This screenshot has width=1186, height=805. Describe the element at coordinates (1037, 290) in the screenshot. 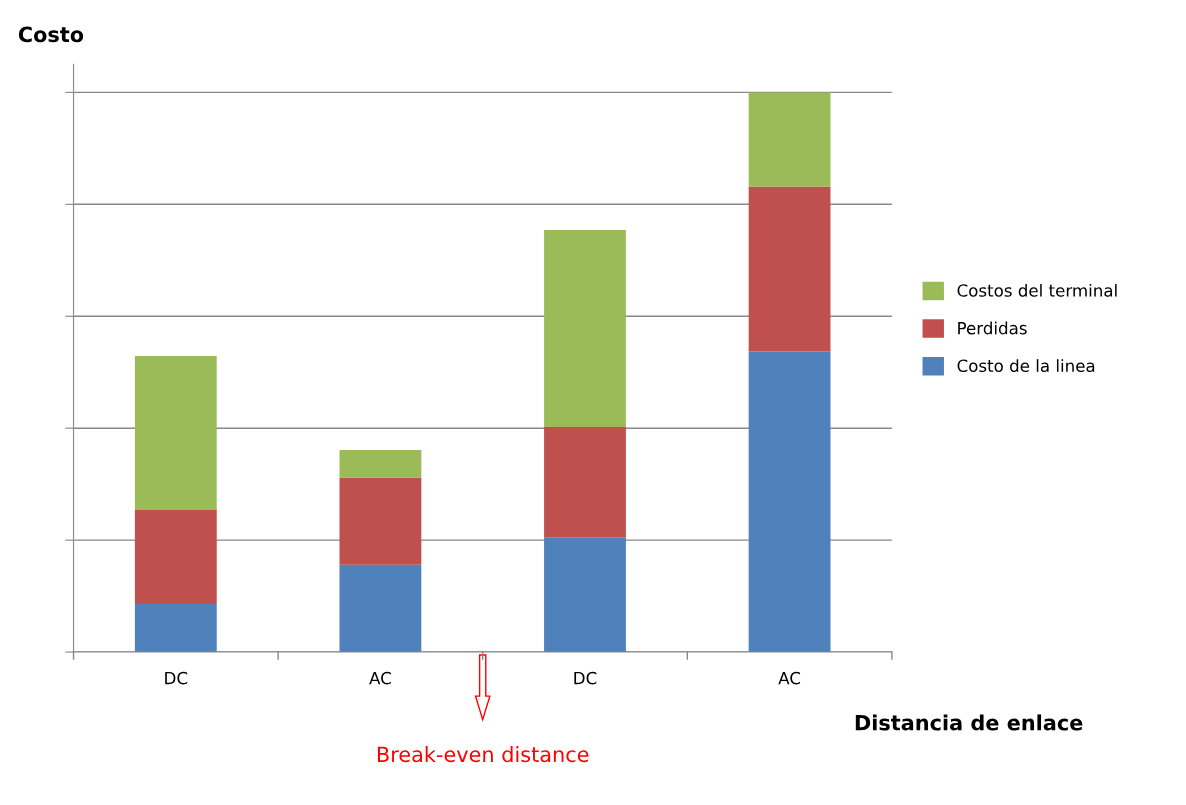

I see `legend-label: Costos del terminal` at that location.